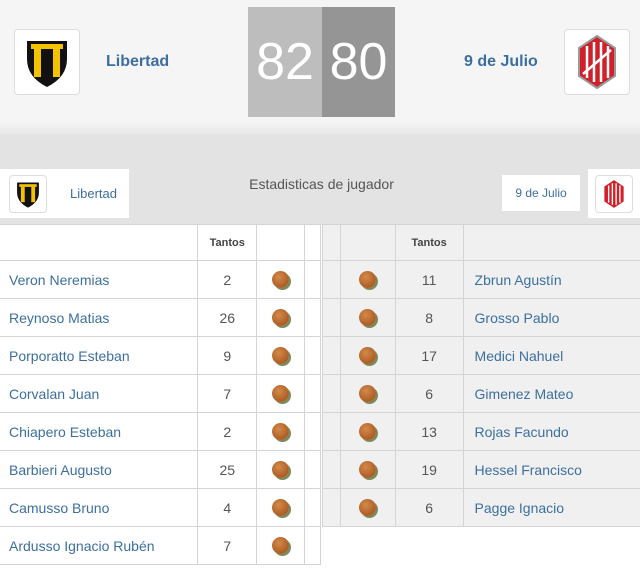  What do you see at coordinates (99, 545) in the screenshot?
I see `player-name: Ardusso Ignacio Rubén` at bounding box center [99, 545].